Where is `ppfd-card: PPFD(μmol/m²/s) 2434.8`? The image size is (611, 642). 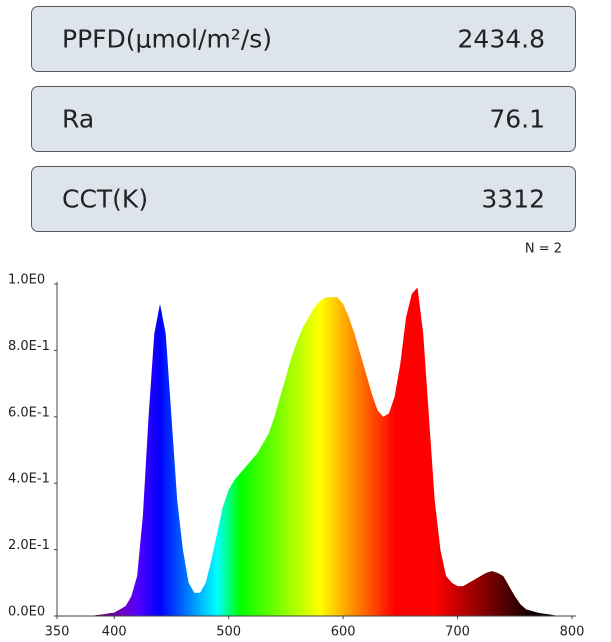
ppfd-card: PPFD(μmol/m²/s) 2434.8 is located at coordinates (303, 39).